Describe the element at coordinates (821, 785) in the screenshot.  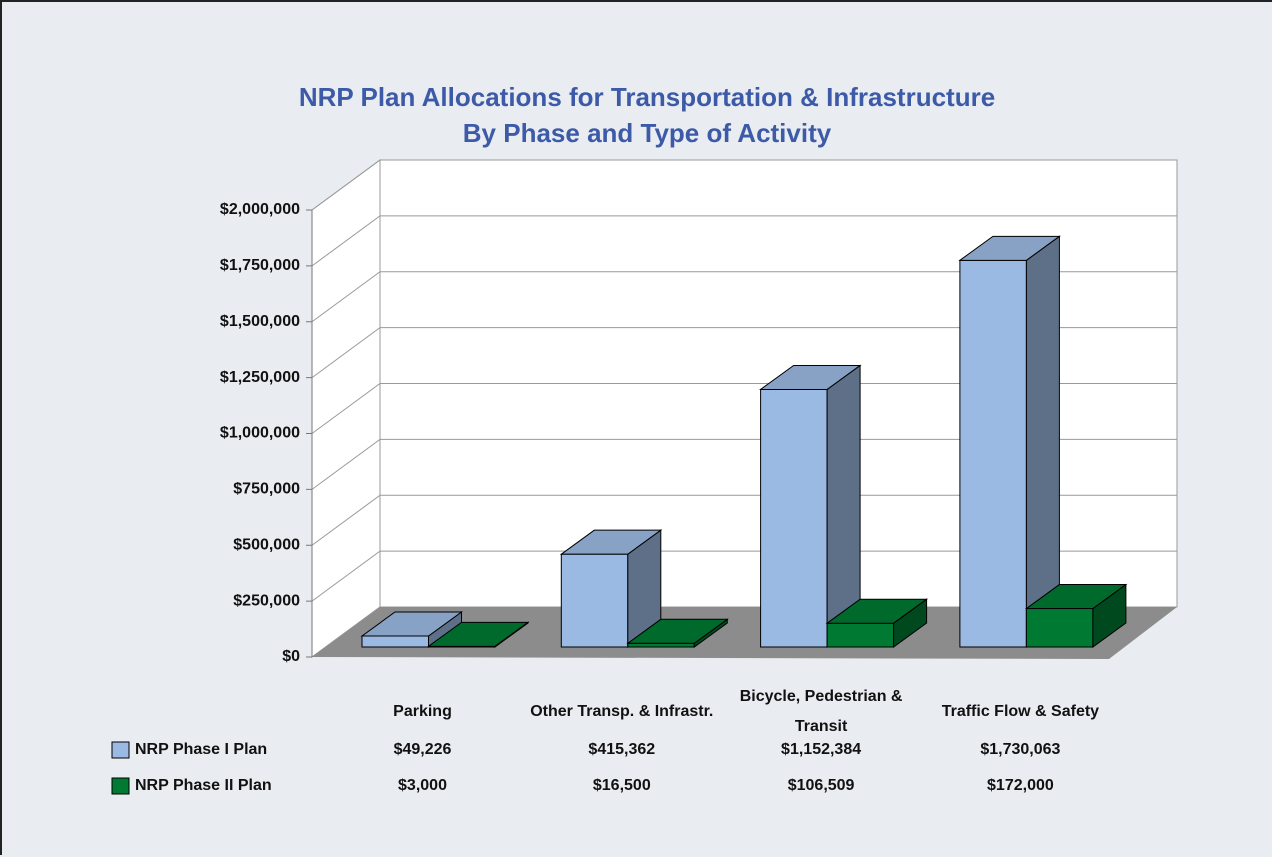
I see `data-table-value: $106,509` at that location.